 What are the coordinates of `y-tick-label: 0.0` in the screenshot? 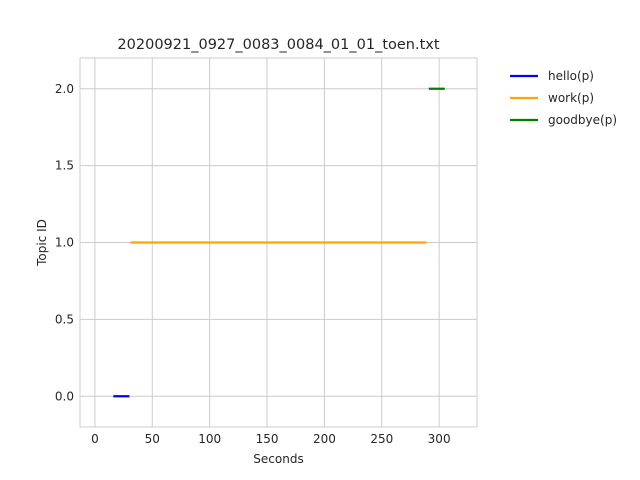 It's located at (64, 396).